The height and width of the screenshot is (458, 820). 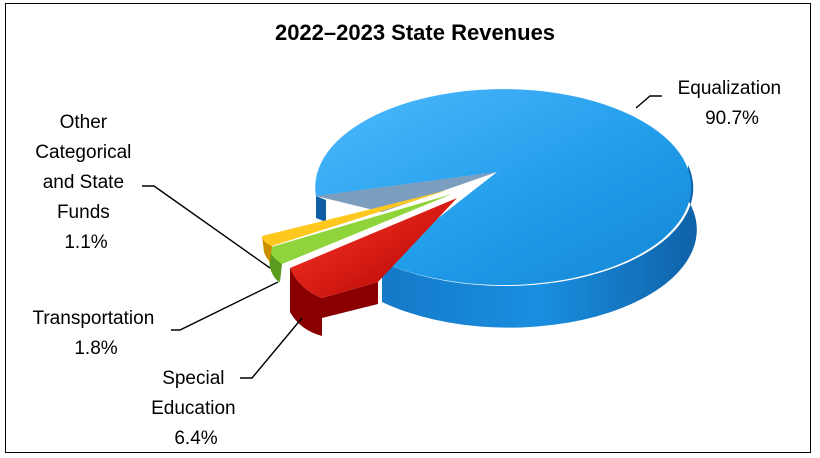 I want to click on slice-transportation-side, so click(x=275, y=265).